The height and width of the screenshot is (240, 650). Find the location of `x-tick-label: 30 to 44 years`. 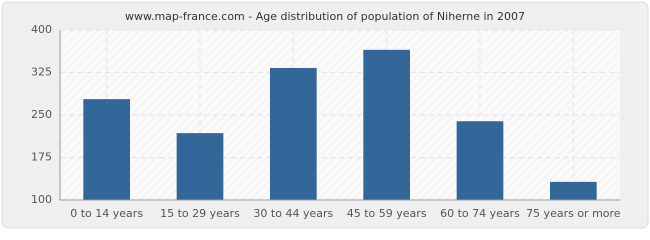

x-tick-label: 30 to 44 years is located at coordinates (293, 213).